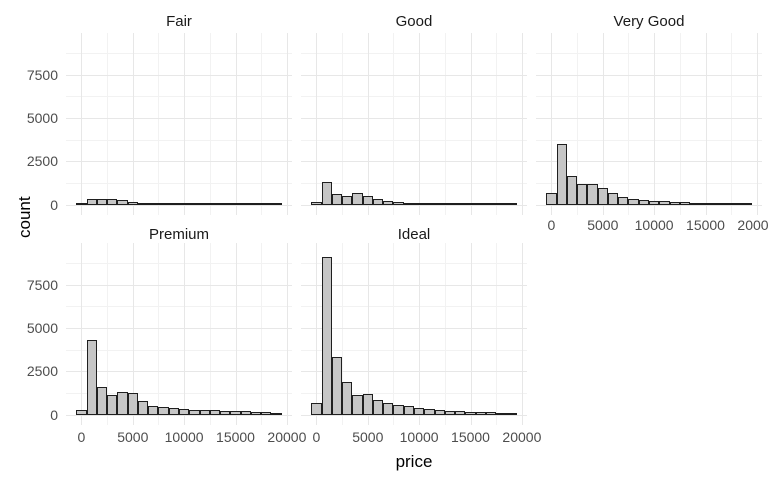 Image resolution: width=768 pixels, height=480 pixels. What do you see at coordinates (654, 225) in the screenshot?
I see `x-tick-label: 10000` at bounding box center [654, 225].